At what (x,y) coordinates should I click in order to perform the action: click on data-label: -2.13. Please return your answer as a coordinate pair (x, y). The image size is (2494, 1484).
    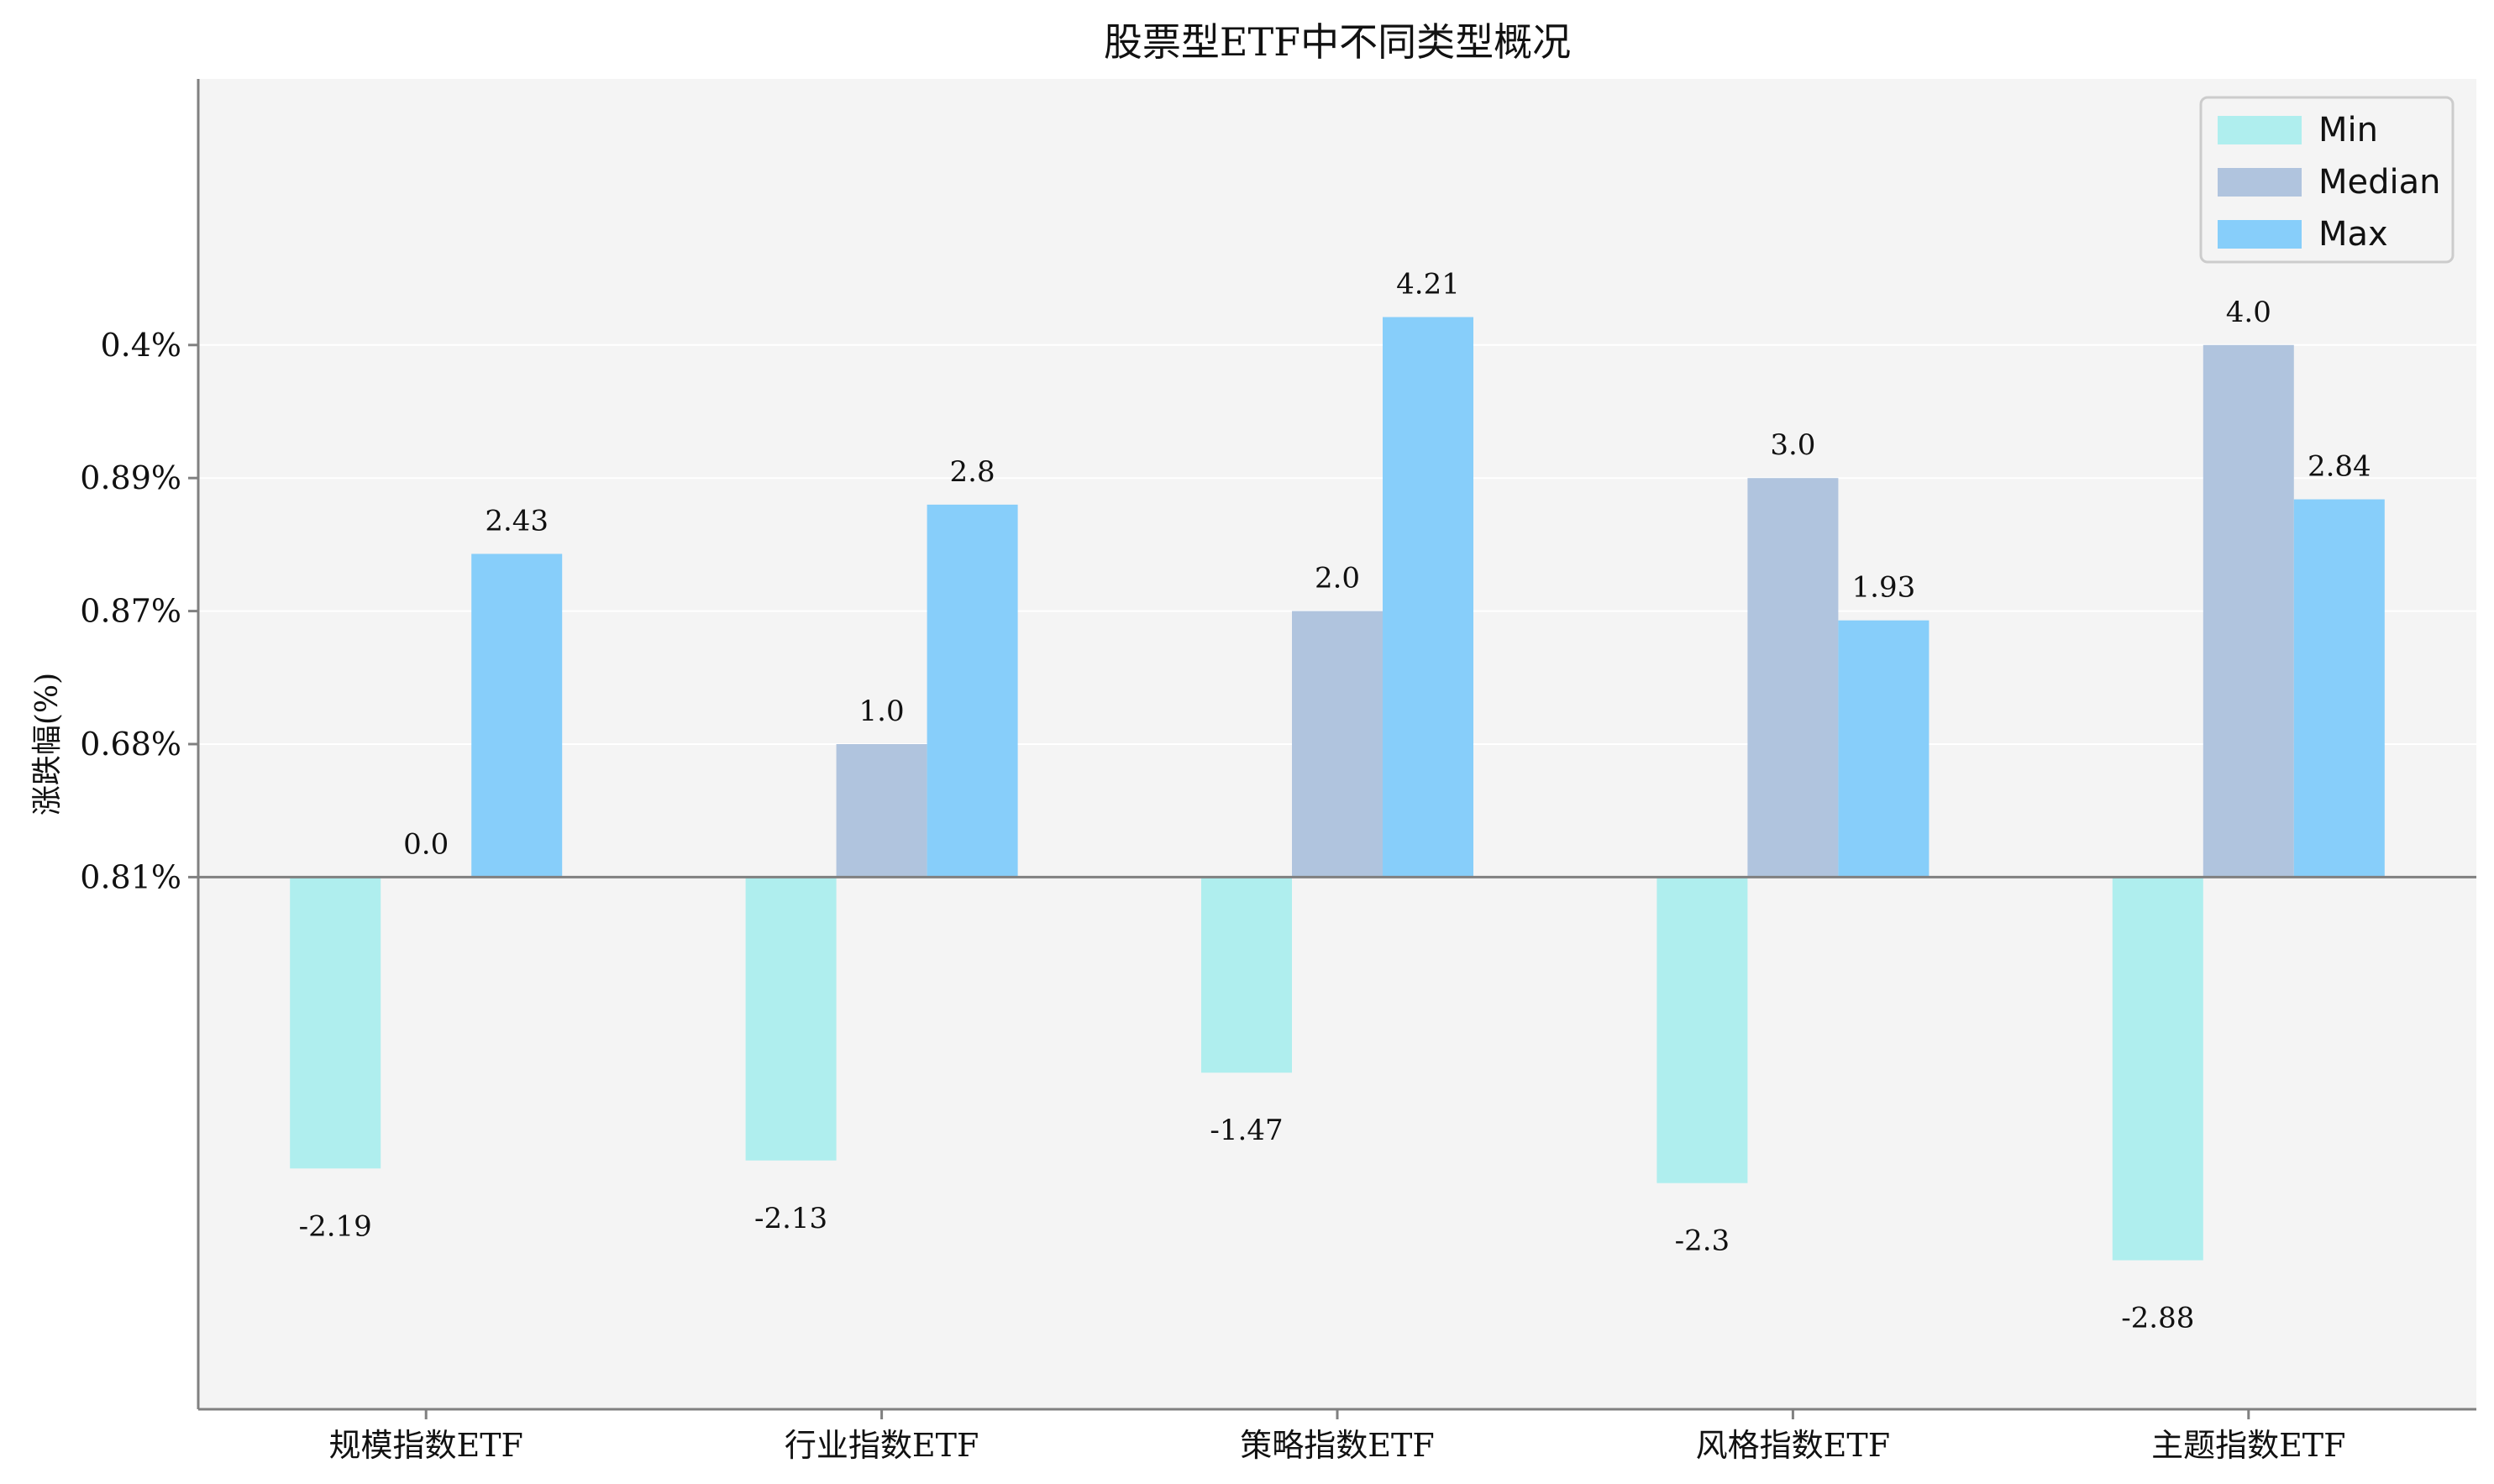
    Looking at the image, I should click on (790, 1218).